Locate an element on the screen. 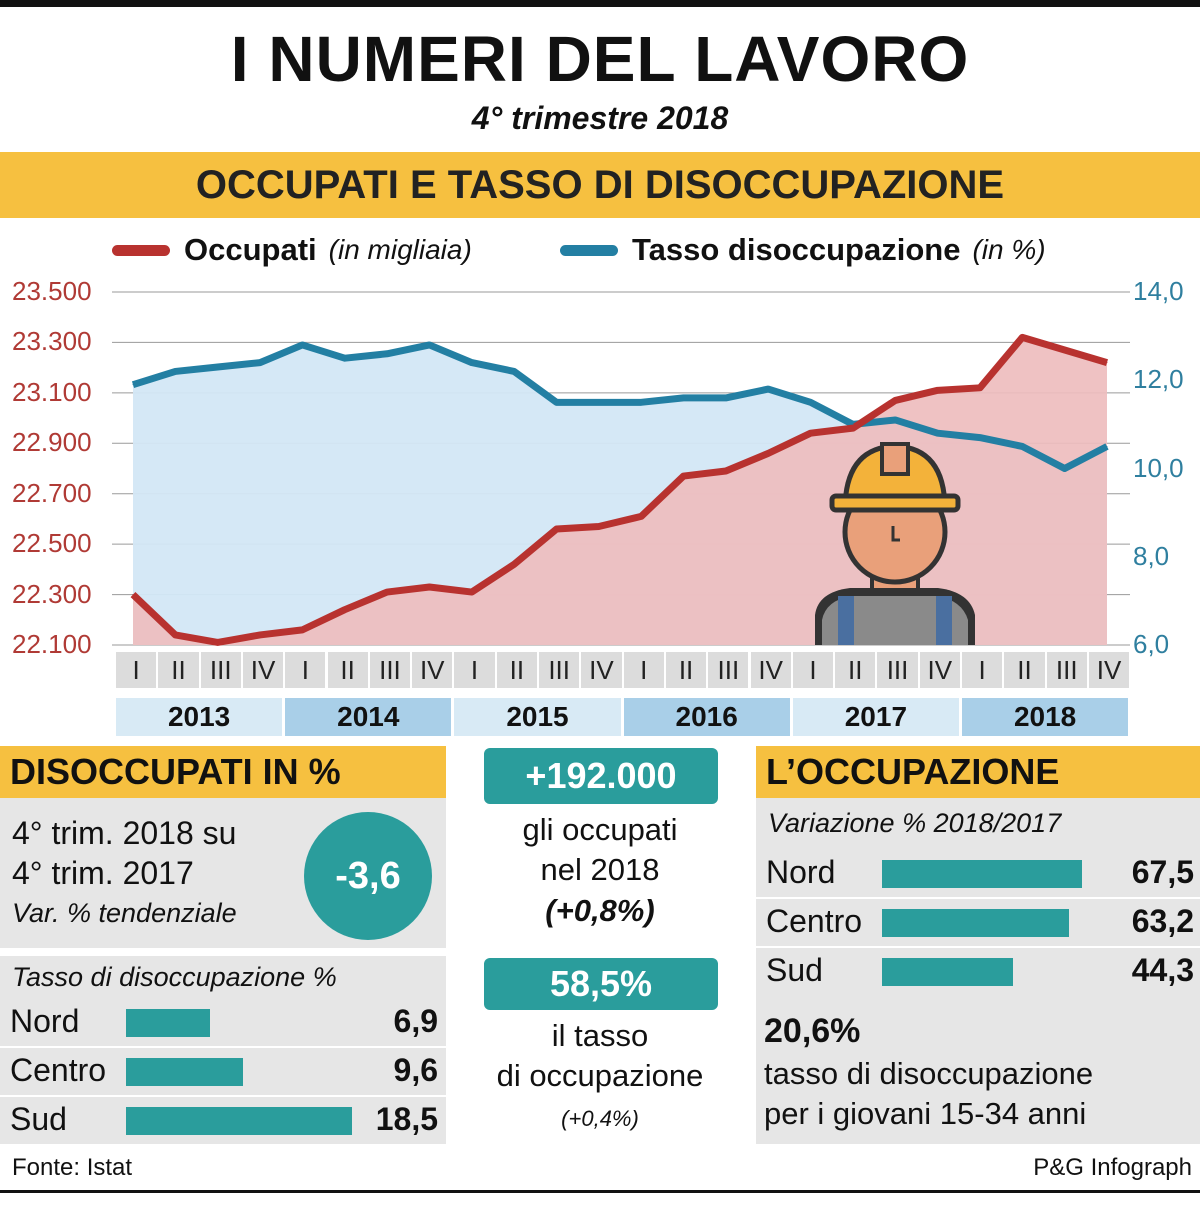  x-tick-year: 2015 is located at coordinates (537, 717).